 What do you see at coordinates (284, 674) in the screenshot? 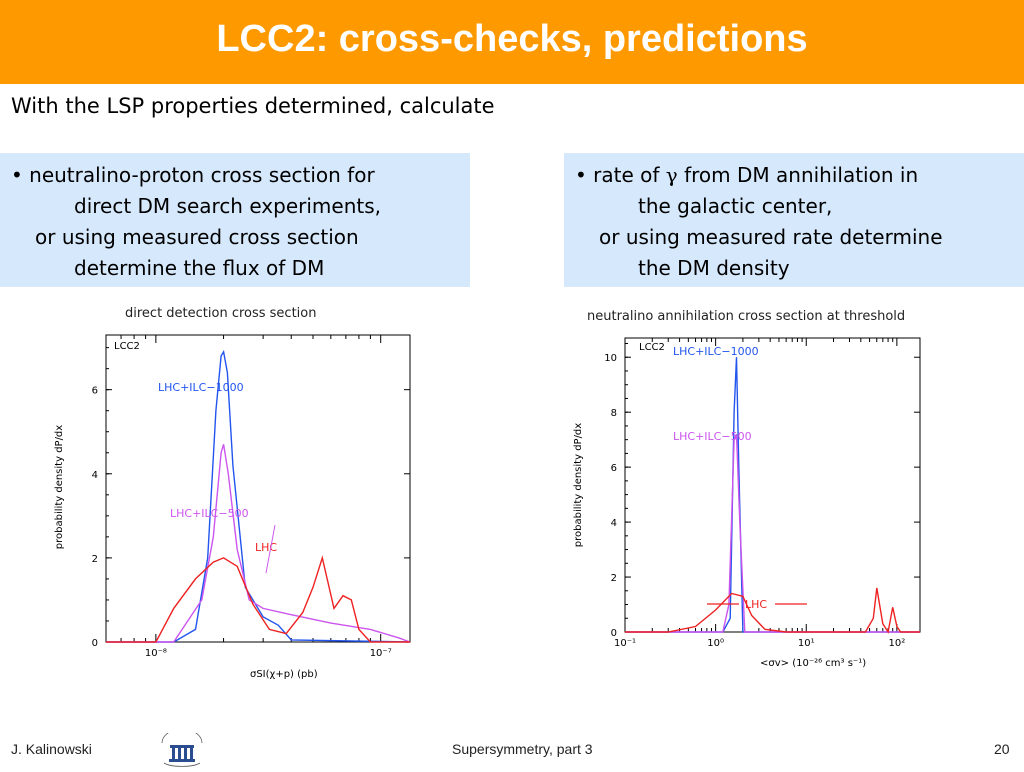
I see `x-axis-label: σSI(χ+p) (pb)` at bounding box center [284, 674].